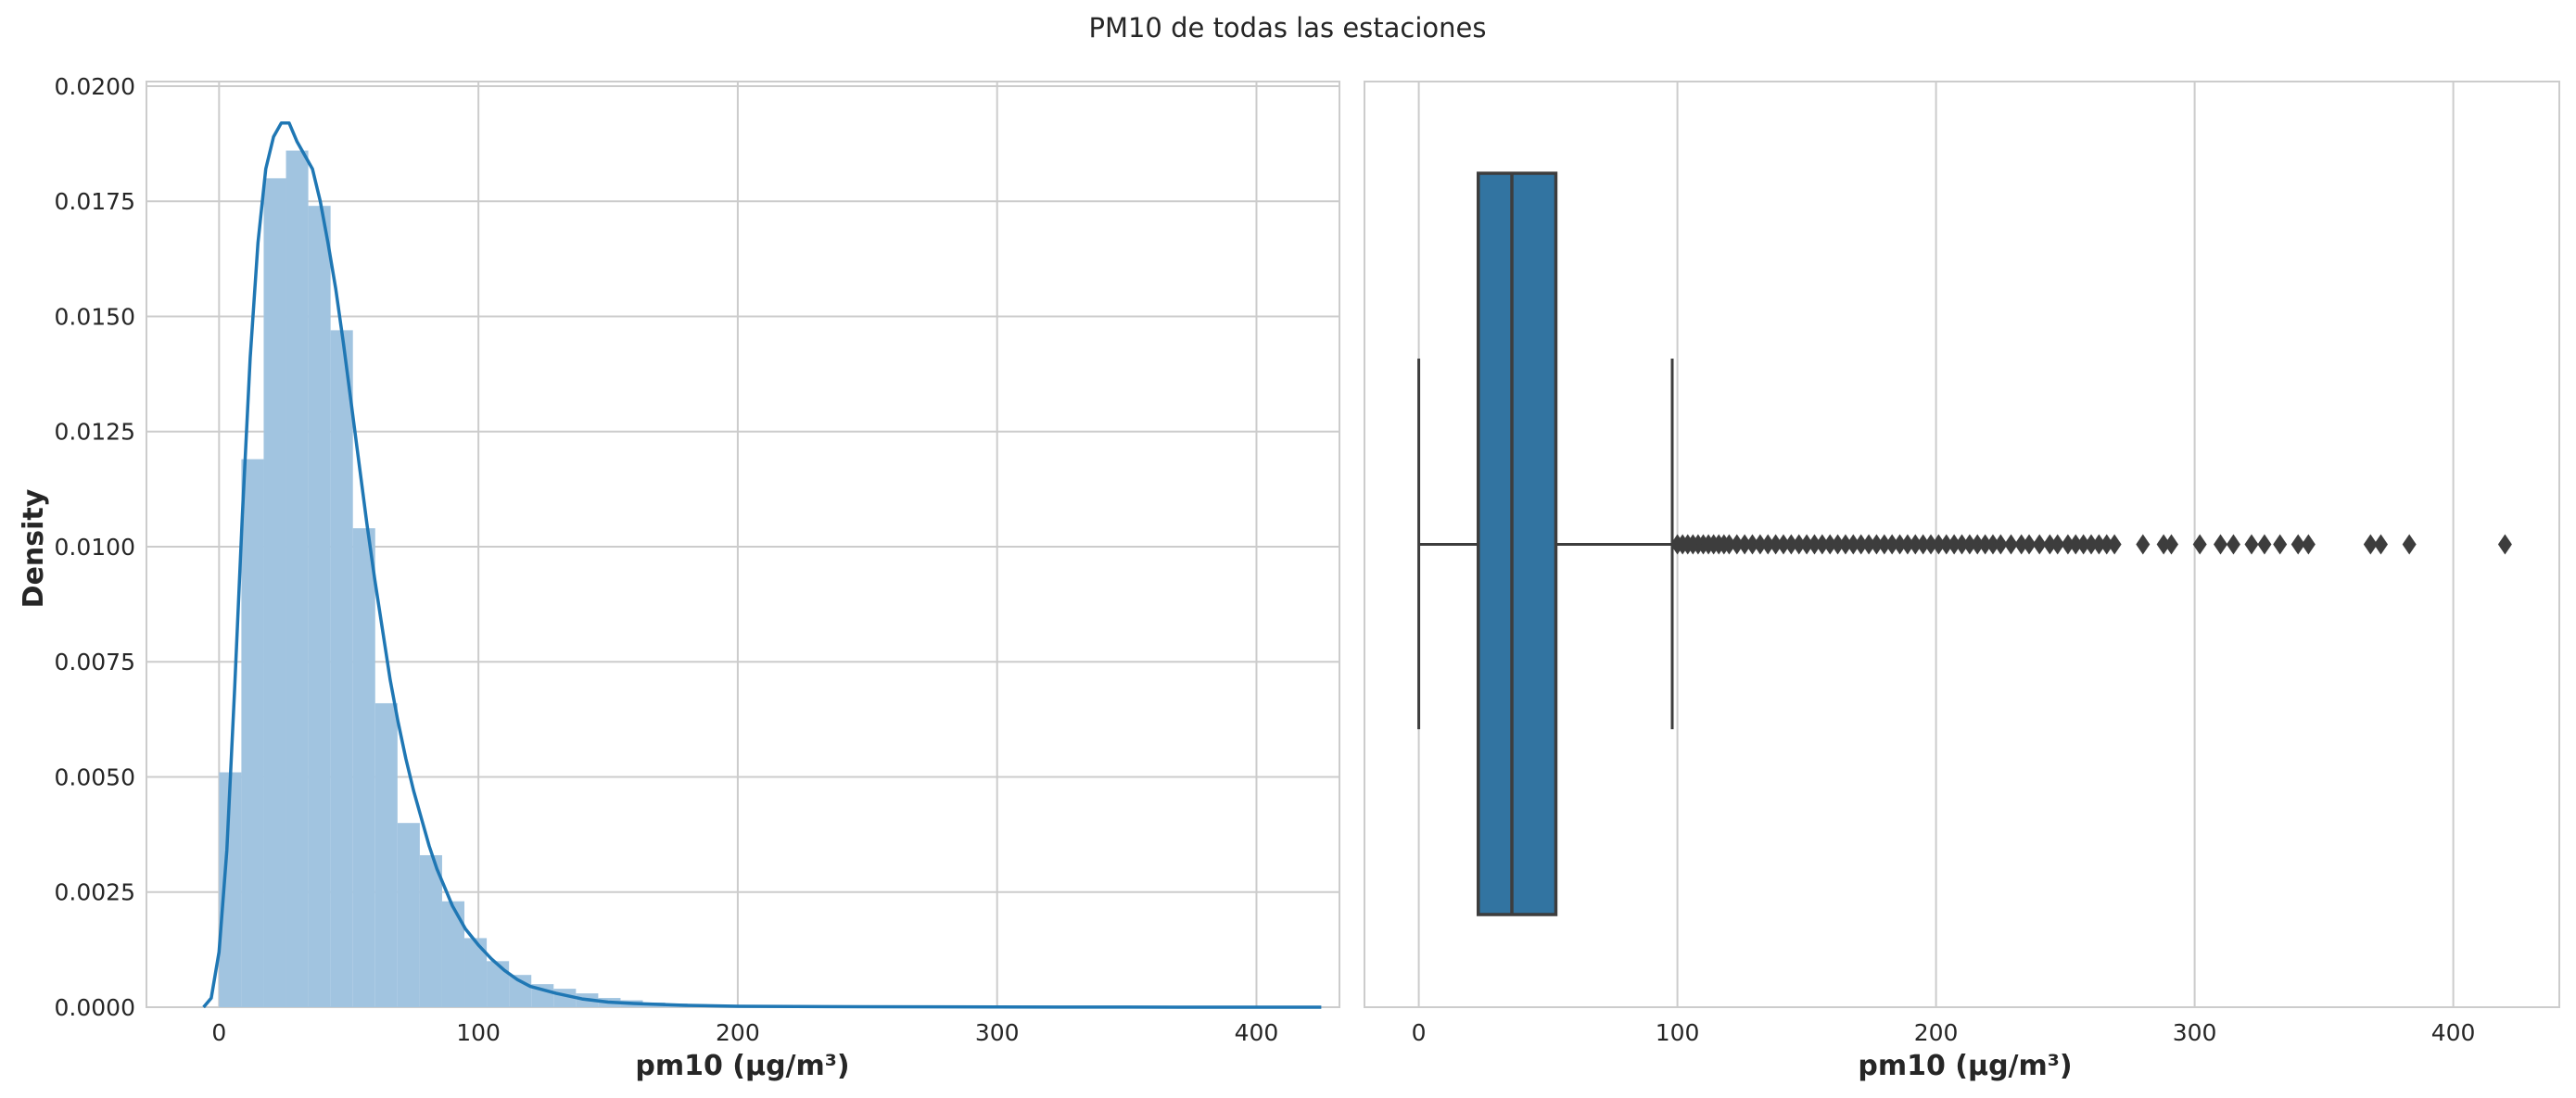 Image resolution: width=2576 pixels, height=1098 pixels. What do you see at coordinates (95, 1007) in the screenshot?
I see `histogram-y-tick-label: 0.0000` at bounding box center [95, 1007].